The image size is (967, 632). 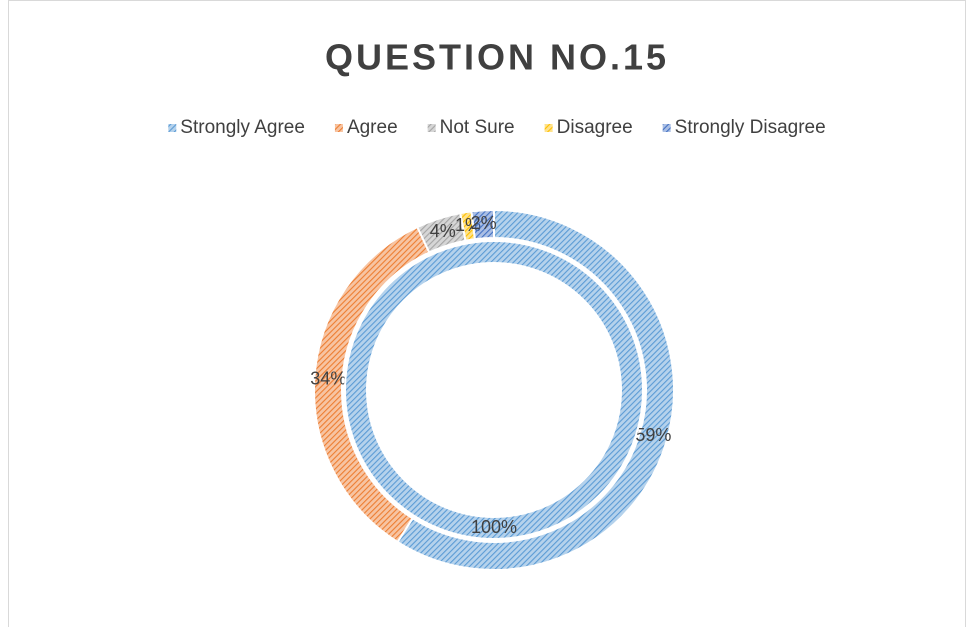 I want to click on data-label: 4%, so click(x=443, y=231).